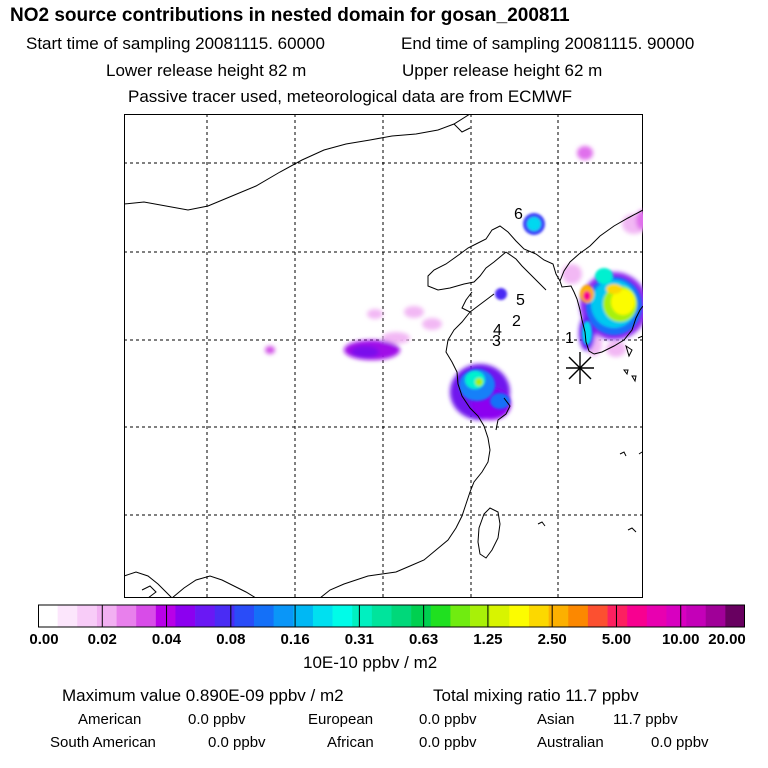 This screenshot has width=768, height=768. What do you see at coordinates (341, 719) in the screenshot?
I see `region-name-european: European` at bounding box center [341, 719].